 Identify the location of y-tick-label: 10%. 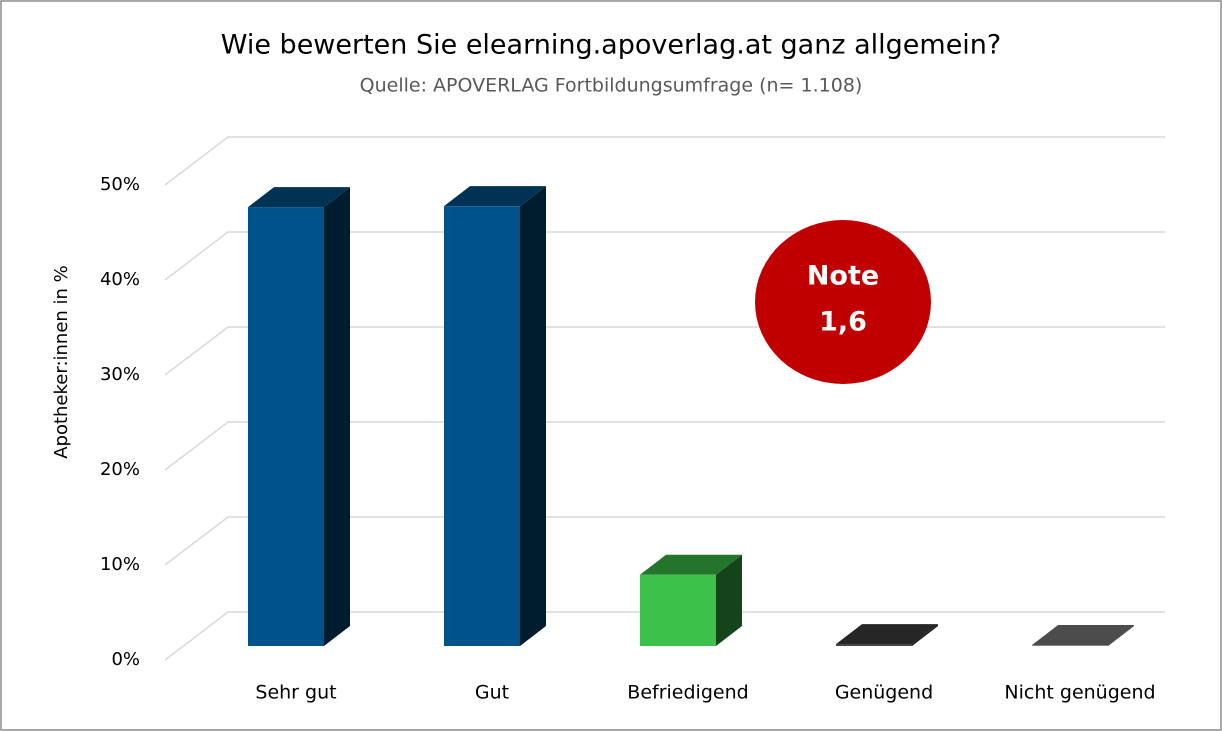
(120, 564).